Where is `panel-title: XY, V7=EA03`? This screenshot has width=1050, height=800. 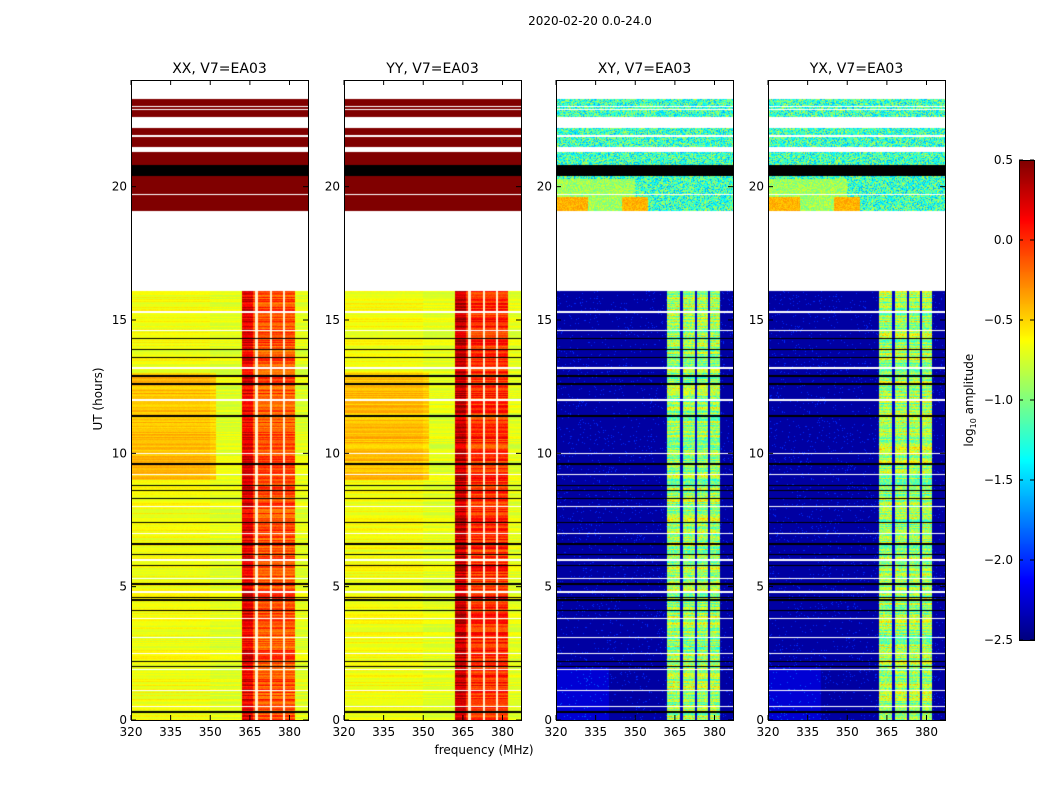
panel-title: XY, V7=EA03 is located at coordinates (645, 69).